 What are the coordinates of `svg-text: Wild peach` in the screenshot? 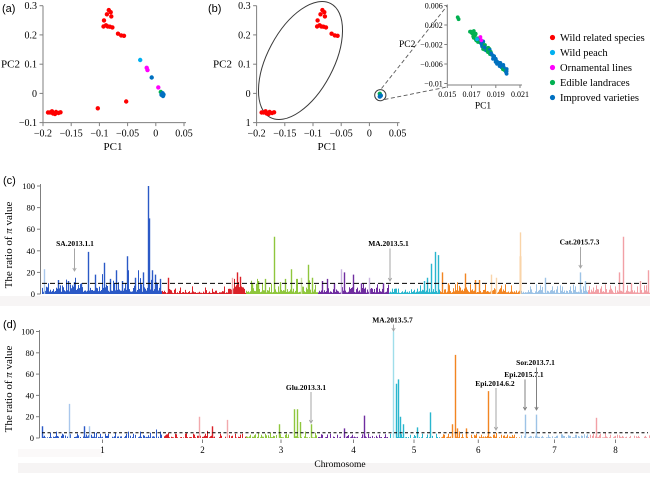 It's located at (584, 53).